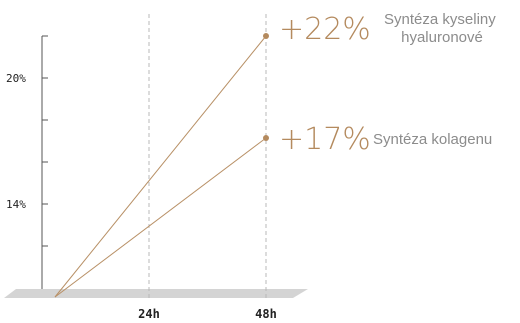  I want to click on y-tick-label-14: 14%, so click(16, 204).